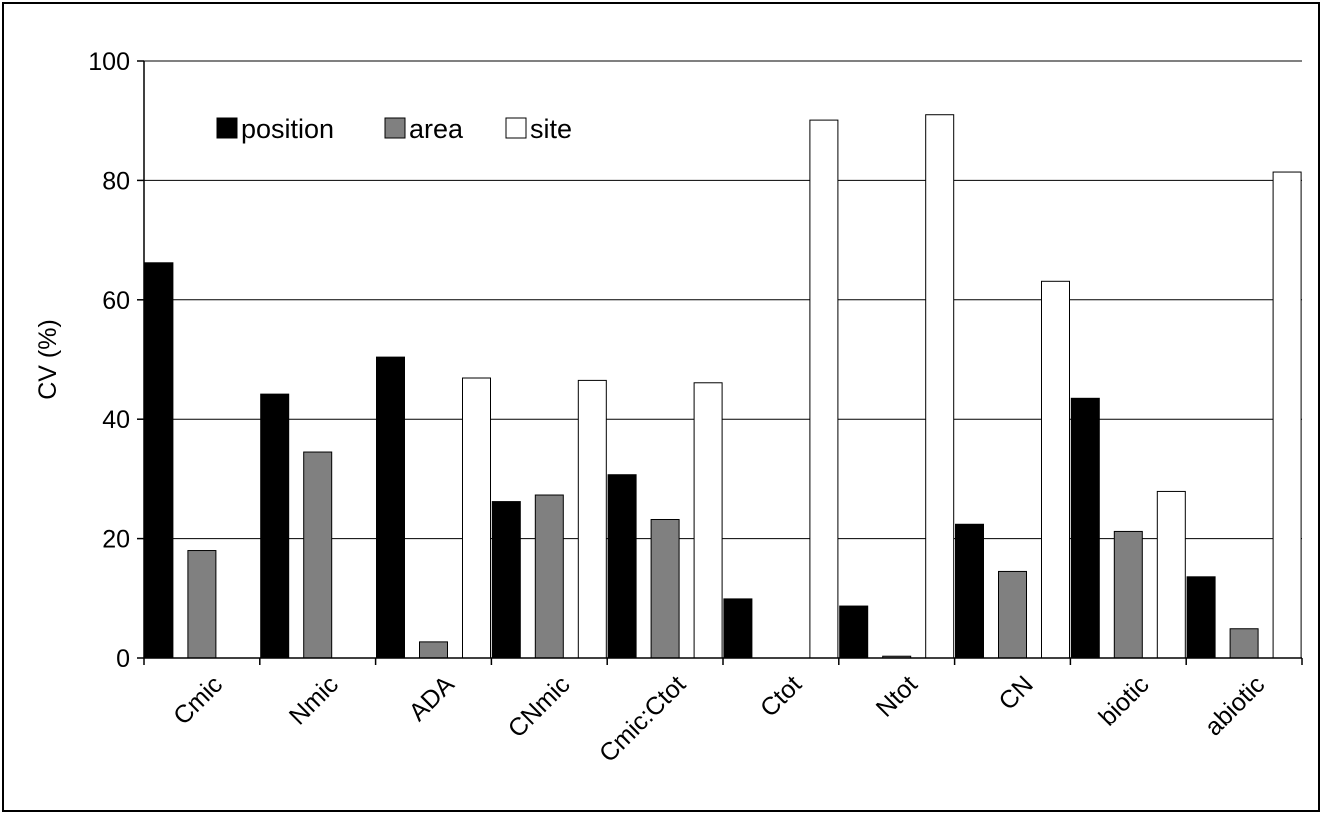  What do you see at coordinates (1128, 594) in the screenshot?
I see `bar-area-biotic` at bounding box center [1128, 594].